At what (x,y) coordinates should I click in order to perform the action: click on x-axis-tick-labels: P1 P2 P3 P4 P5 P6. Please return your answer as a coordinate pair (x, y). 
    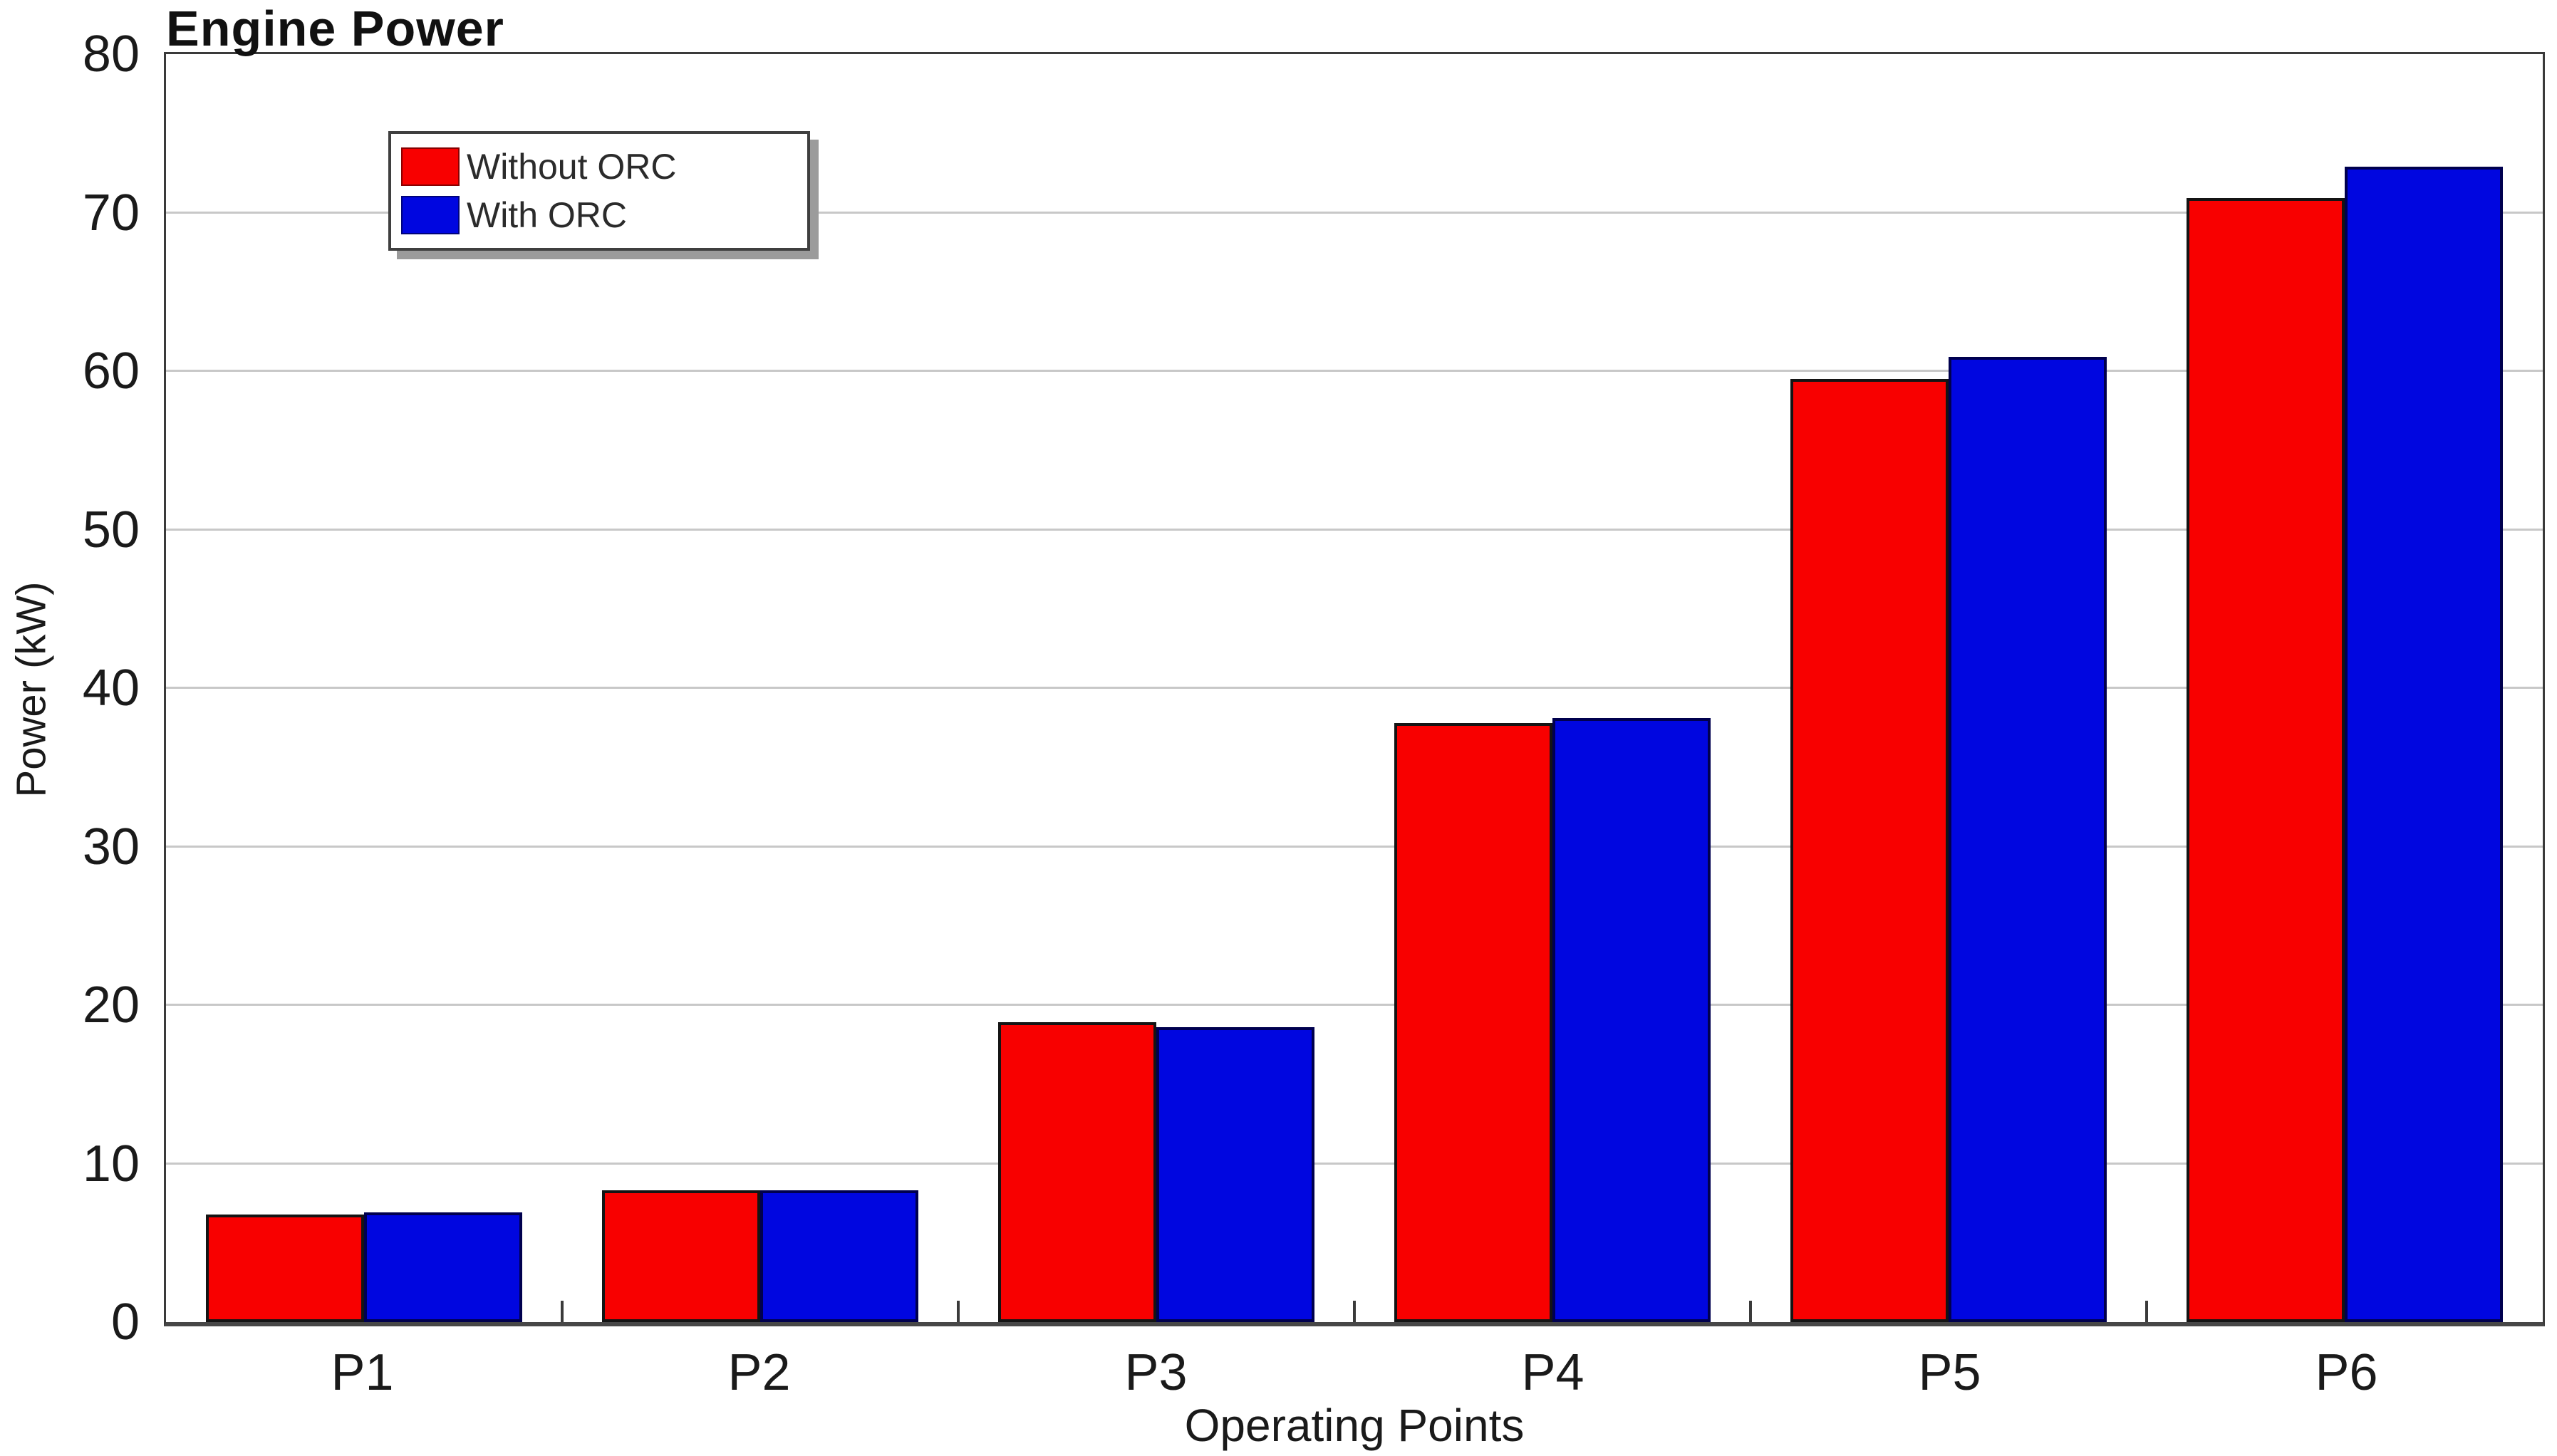
    Looking at the image, I should click on (1354, 1372).